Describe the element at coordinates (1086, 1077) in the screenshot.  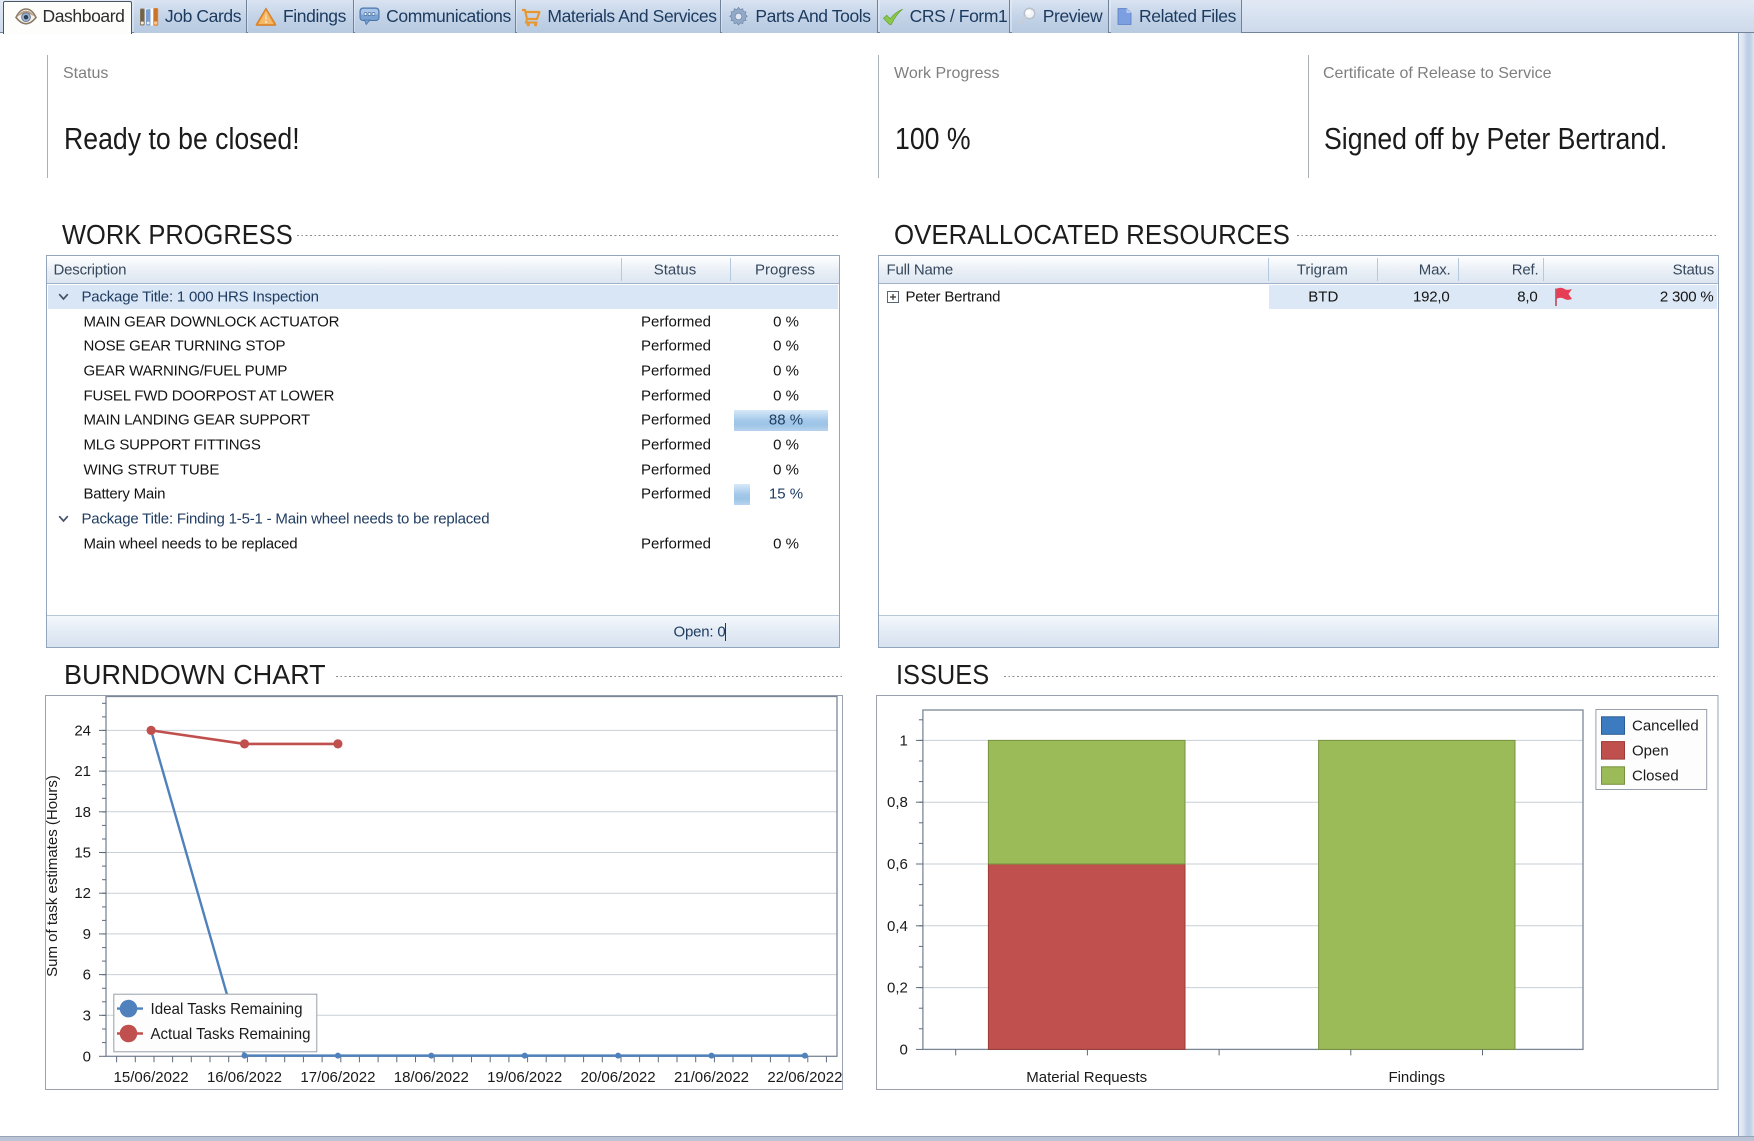
I see `svg-text: Material Requests` at that location.